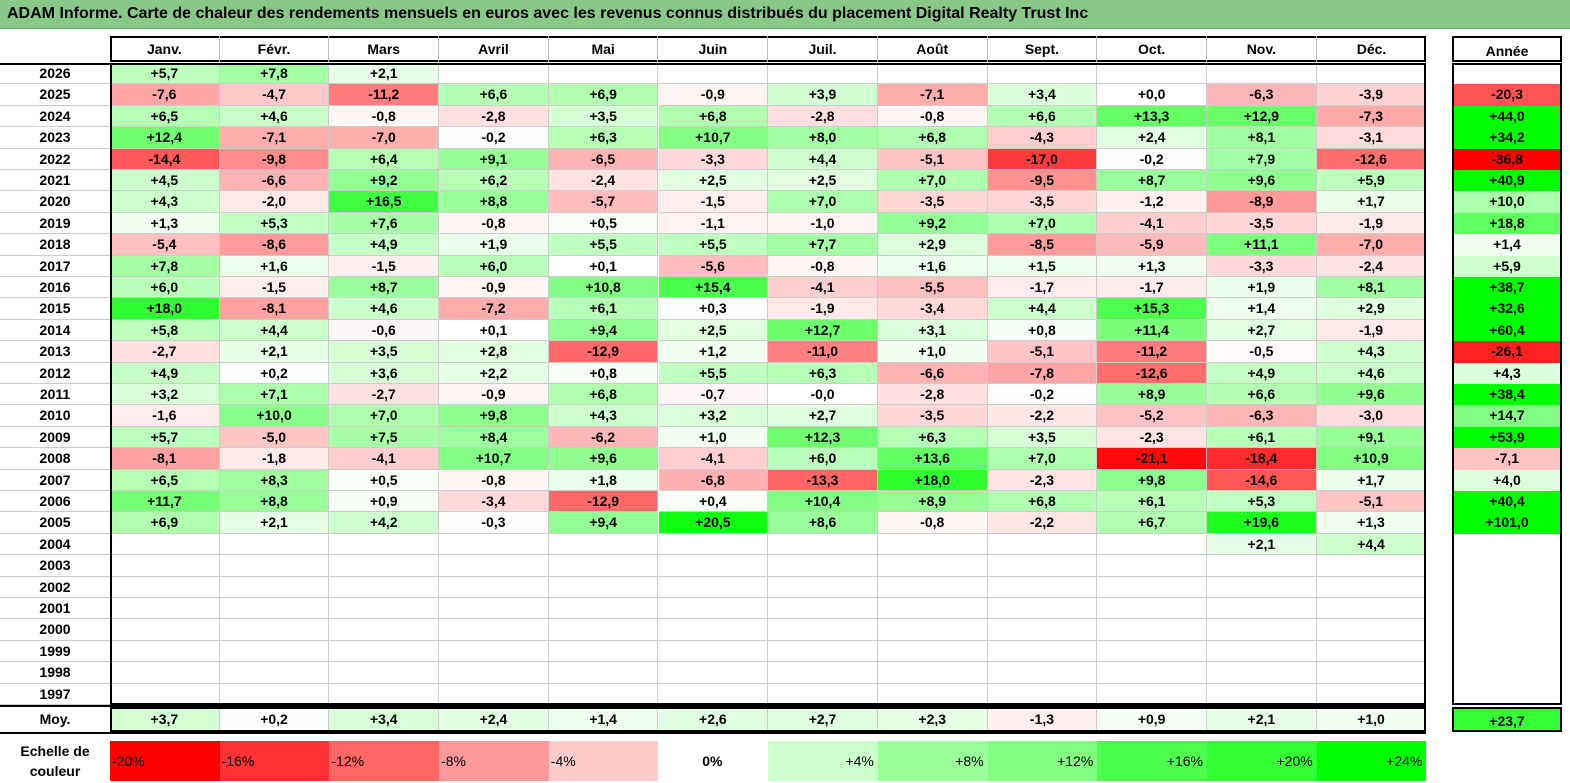 The width and height of the screenshot is (1570, 783). What do you see at coordinates (55, 352) in the screenshot?
I see `year-label: 2013` at bounding box center [55, 352].